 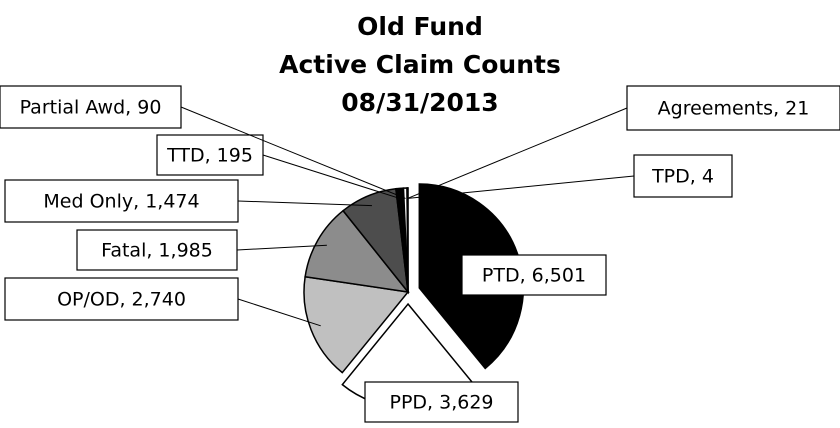 I want to click on chart-title: 08/31/2013, so click(x=419, y=102).